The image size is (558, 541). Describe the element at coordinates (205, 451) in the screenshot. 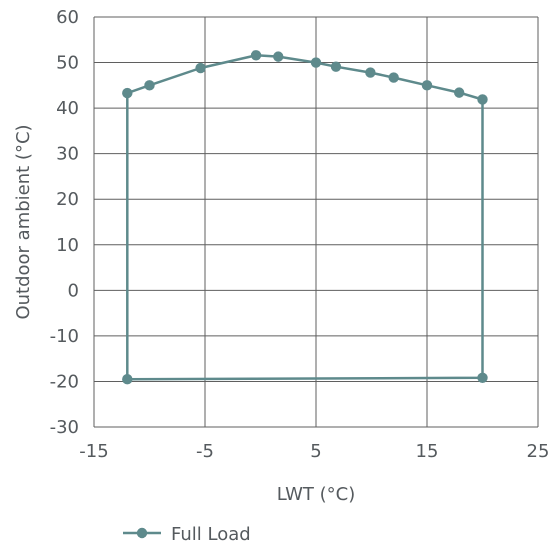

I see `x-tick-label: -5` at that location.